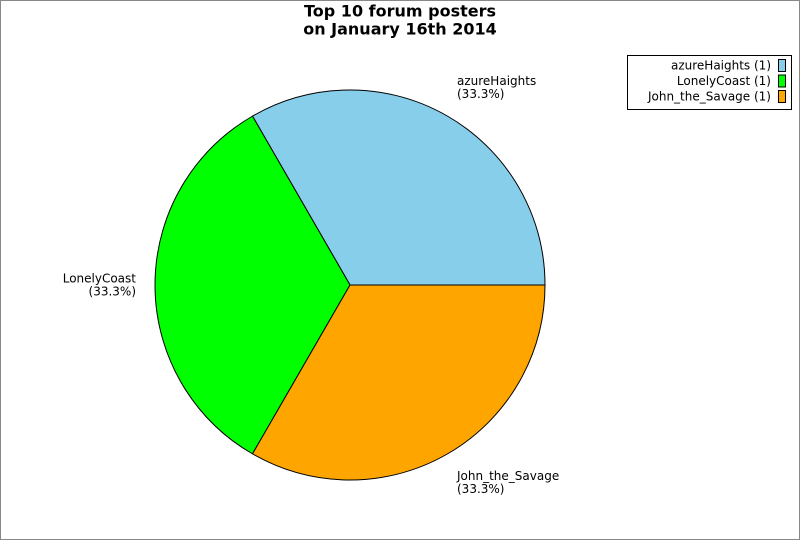 The width and height of the screenshot is (800, 540). I want to click on slice-label: LonelyCoast, so click(100, 279).